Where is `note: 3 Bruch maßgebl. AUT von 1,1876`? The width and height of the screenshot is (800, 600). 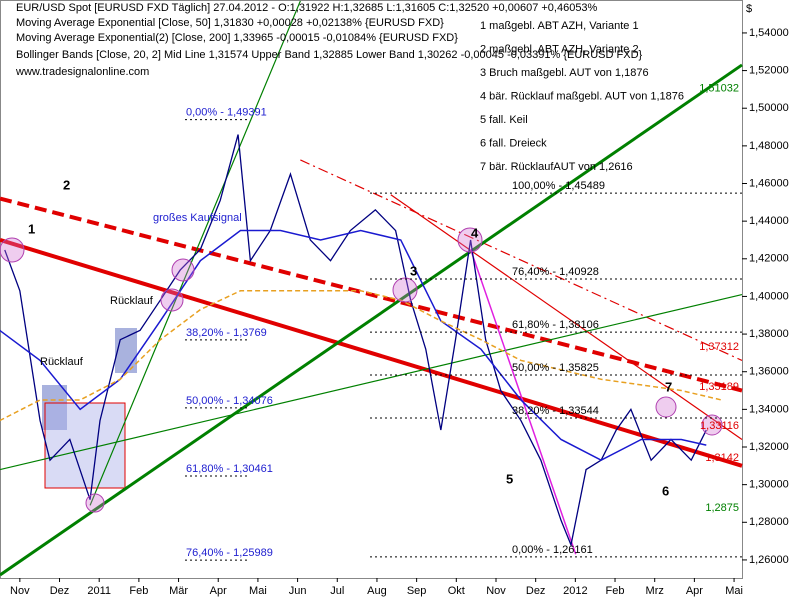
note: 3 Bruch maßgebl. AUT von 1,1876 is located at coordinates (564, 73).